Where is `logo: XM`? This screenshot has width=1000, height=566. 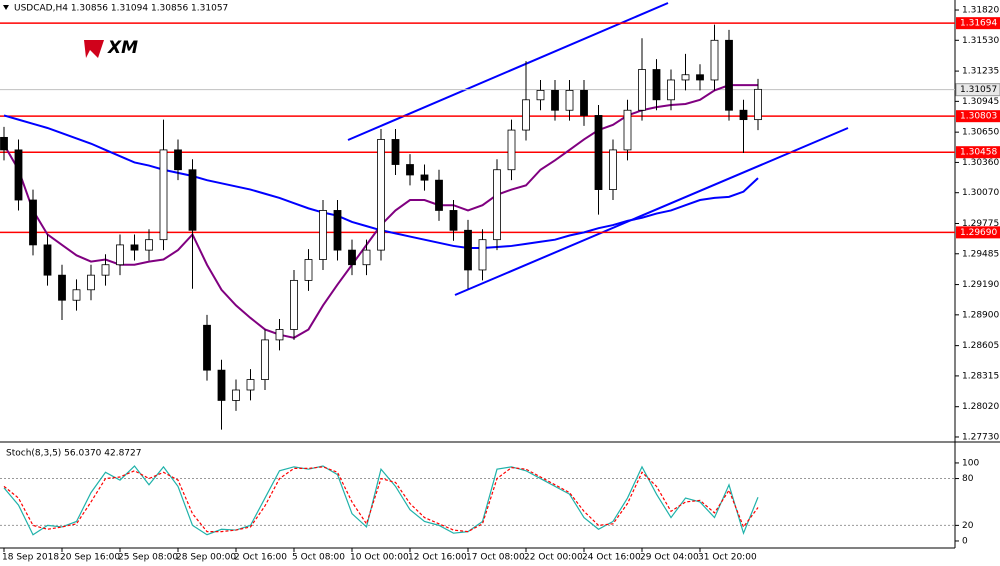
logo: XM is located at coordinates (111, 48).